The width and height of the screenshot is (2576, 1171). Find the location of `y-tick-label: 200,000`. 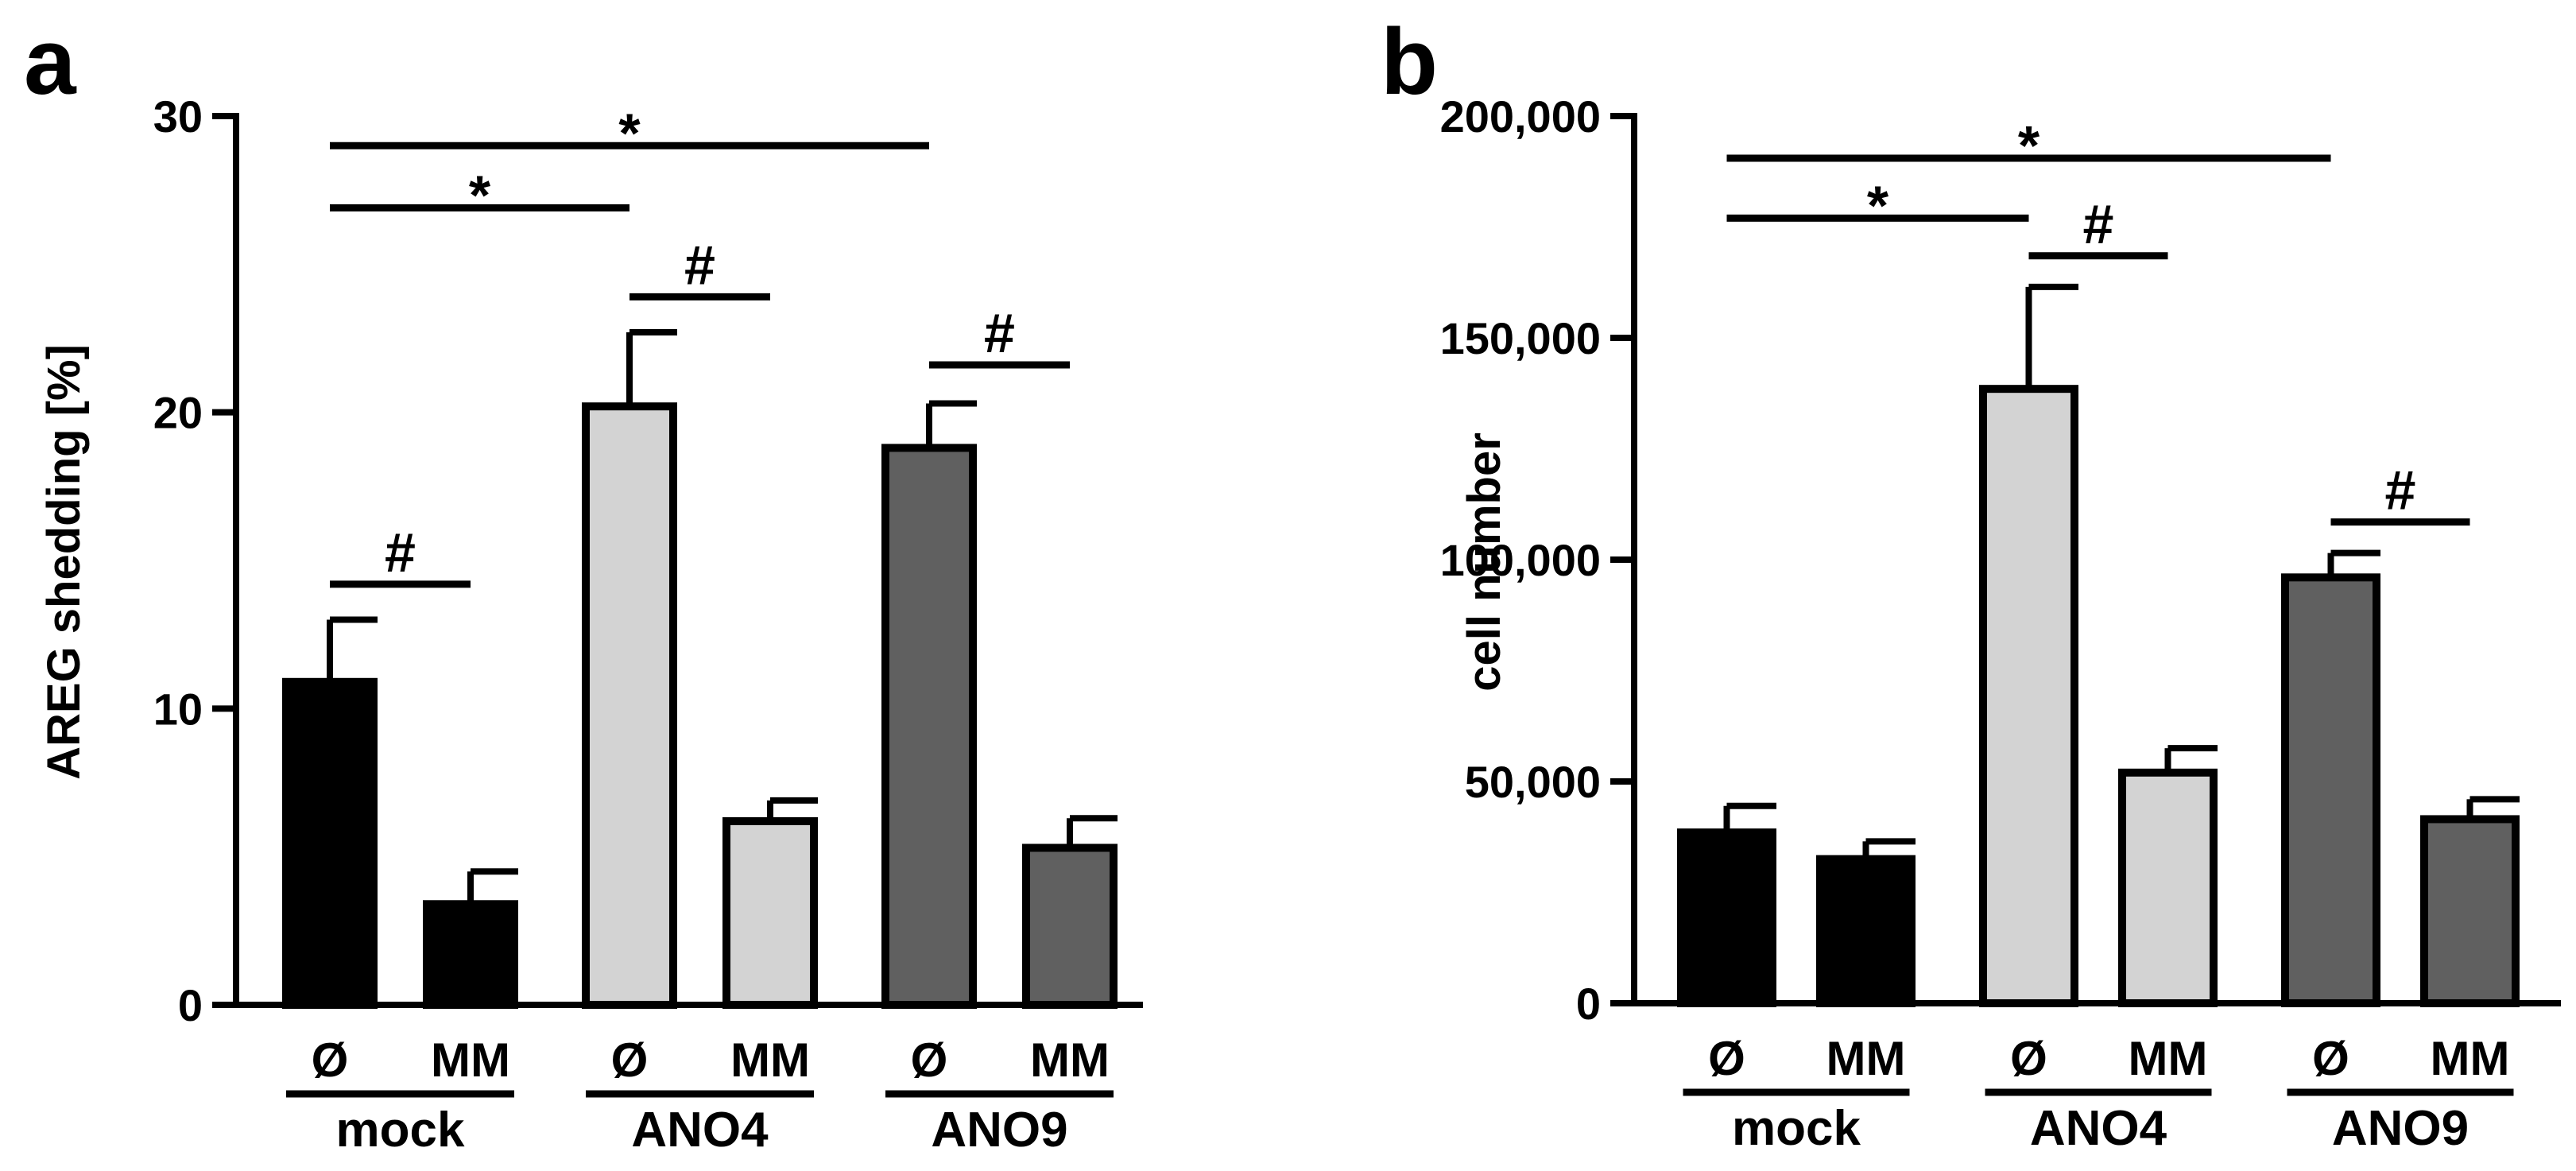

y-tick-label: 200,000 is located at coordinates (1520, 116).